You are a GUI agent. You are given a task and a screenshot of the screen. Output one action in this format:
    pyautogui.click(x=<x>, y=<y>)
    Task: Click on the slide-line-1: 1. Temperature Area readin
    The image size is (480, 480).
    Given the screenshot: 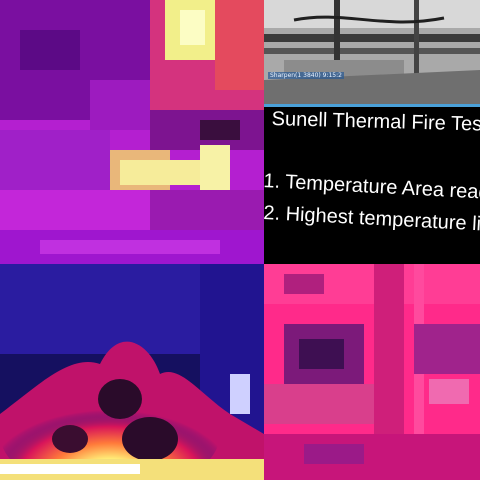 What is the action you would take?
    pyautogui.click(x=372, y=187)
    